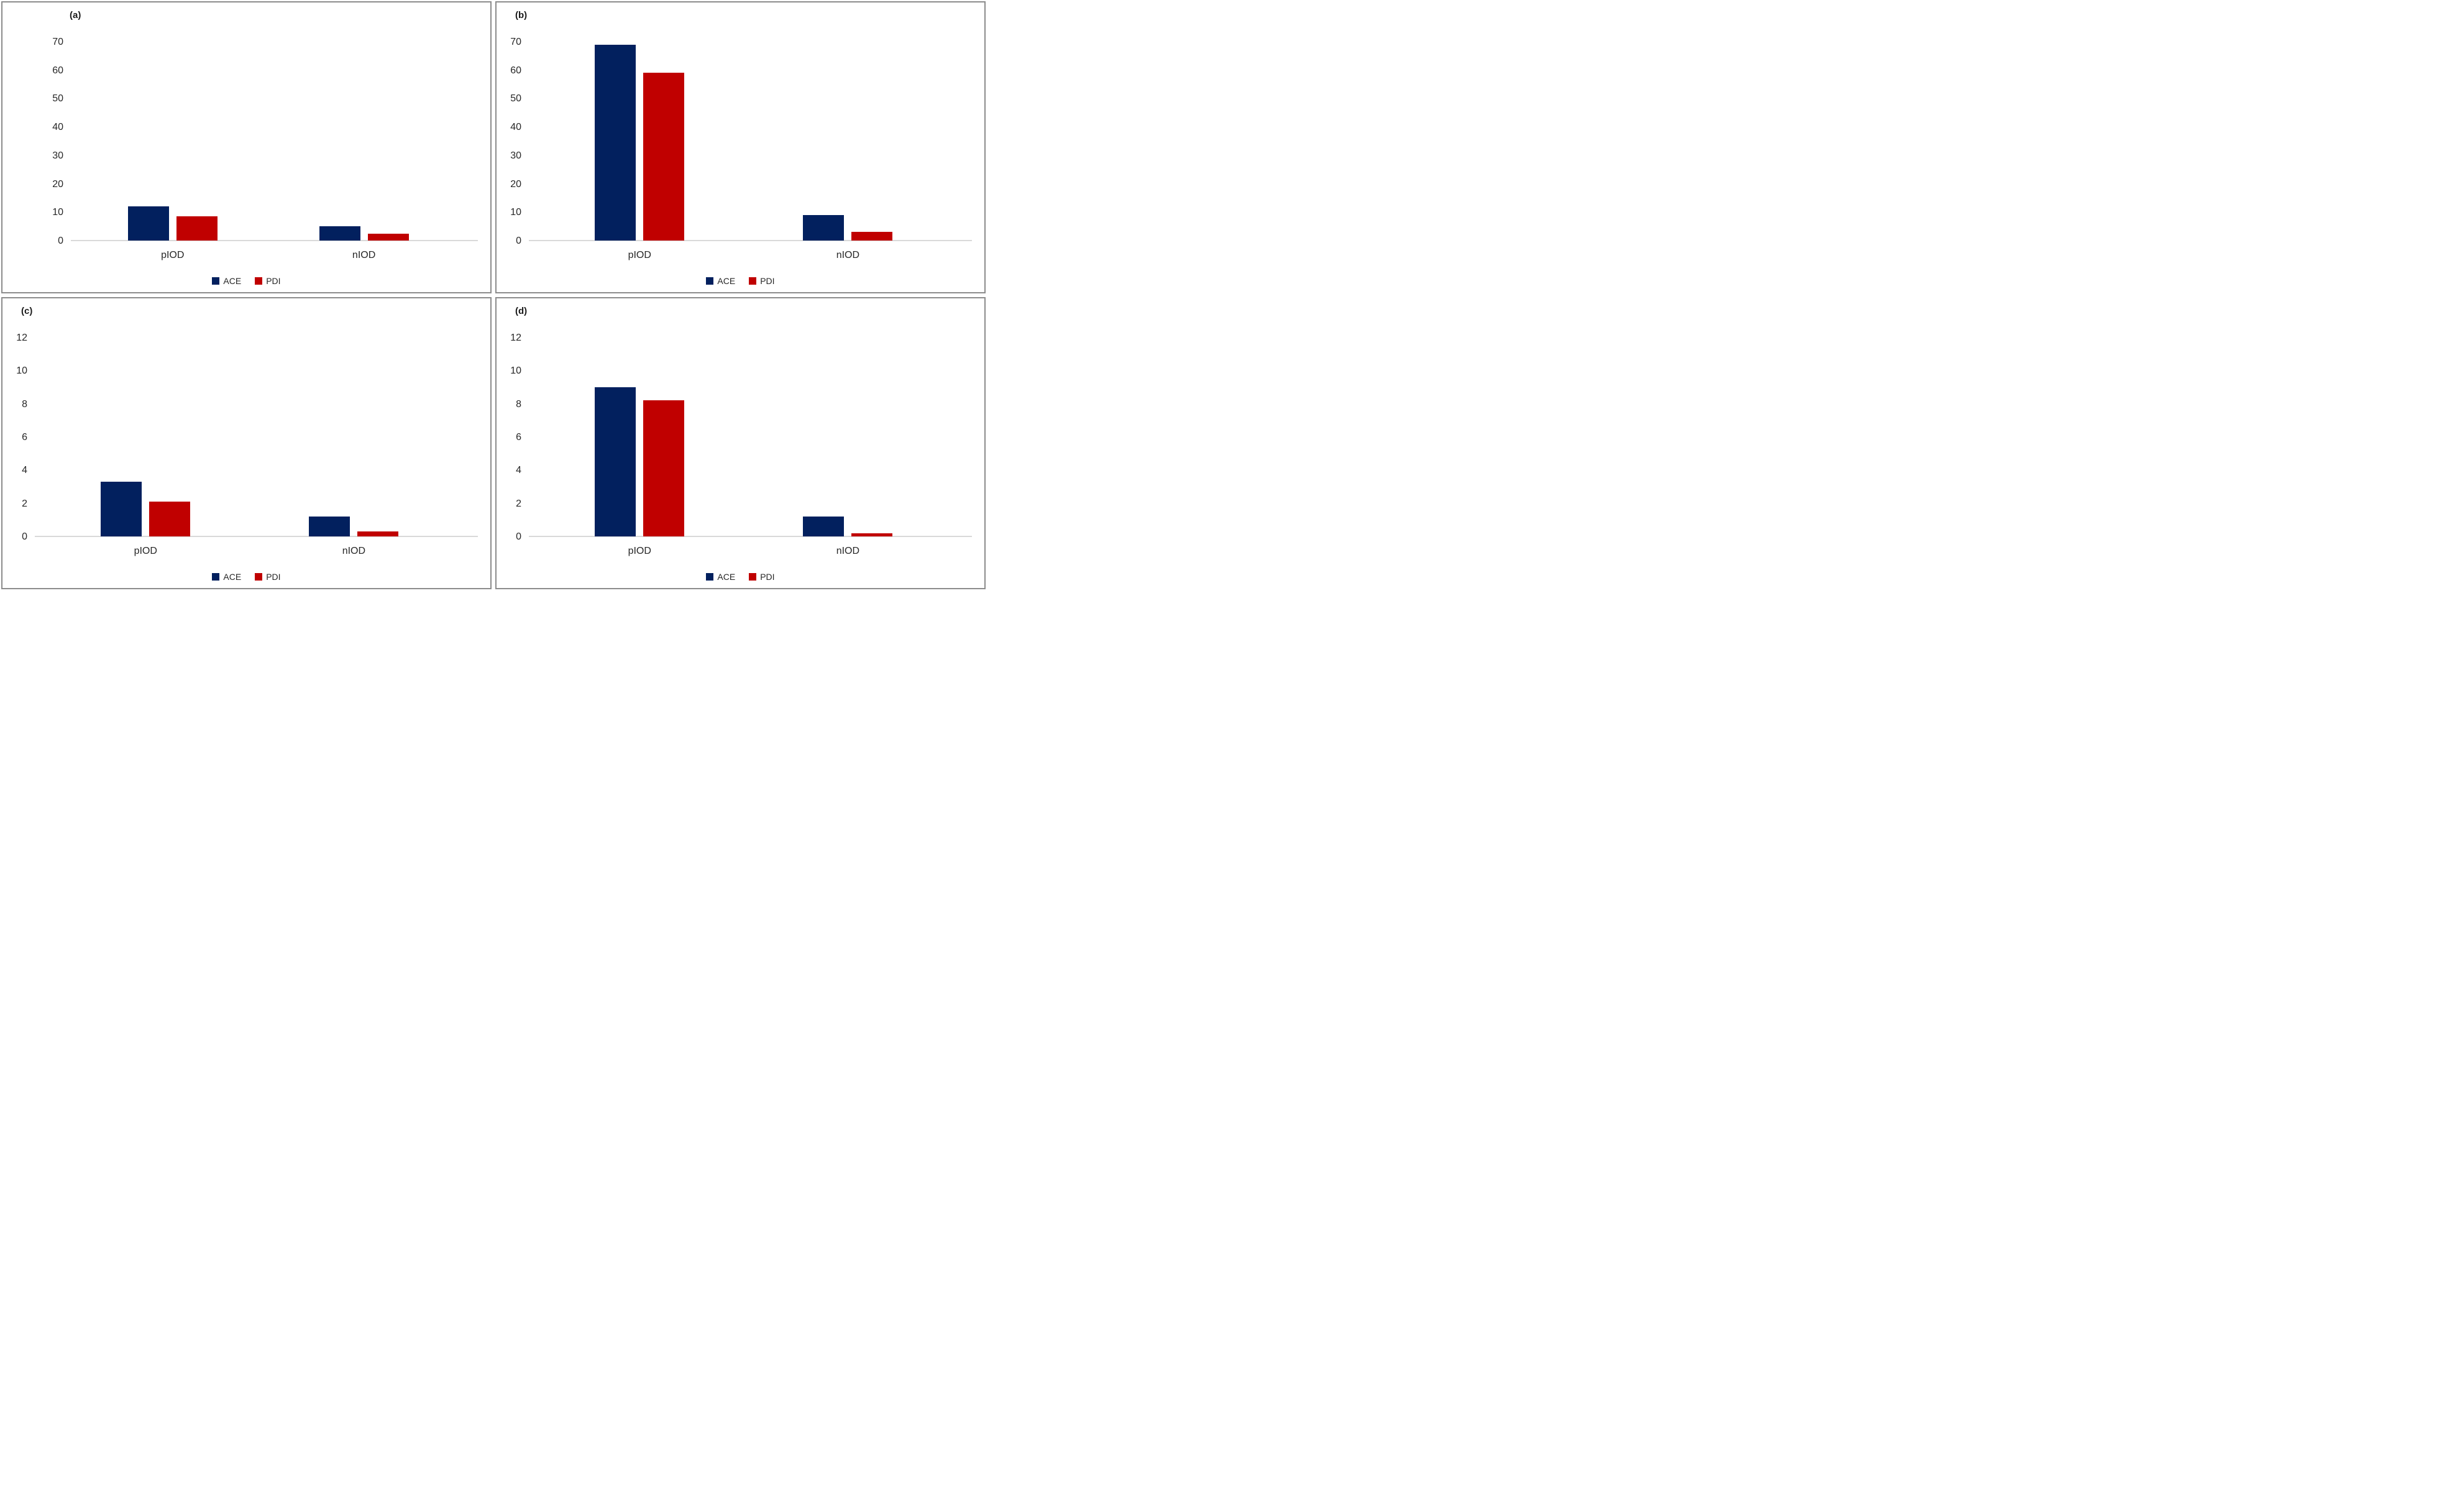  I want to click on chart-panel-d: (d) 0 2 4 6 8 10 12 pIOD nIOD ACE PDI, so click(741, 443).